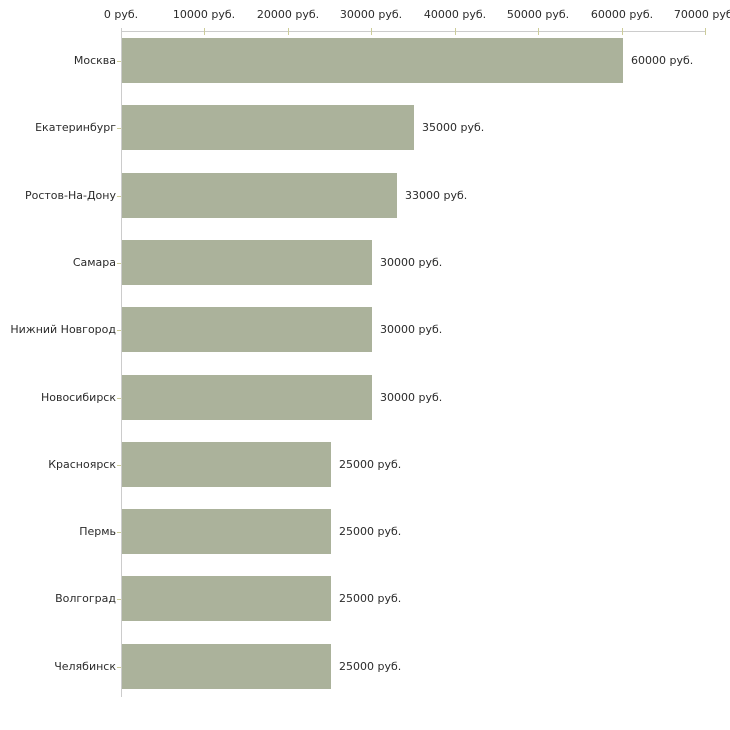 This screenshot has height=730, width=730. What do you see at coordinates (436, 195) in the screenshot?
I see `value-label: 33000 руб.` at bounding box center [436, 195].